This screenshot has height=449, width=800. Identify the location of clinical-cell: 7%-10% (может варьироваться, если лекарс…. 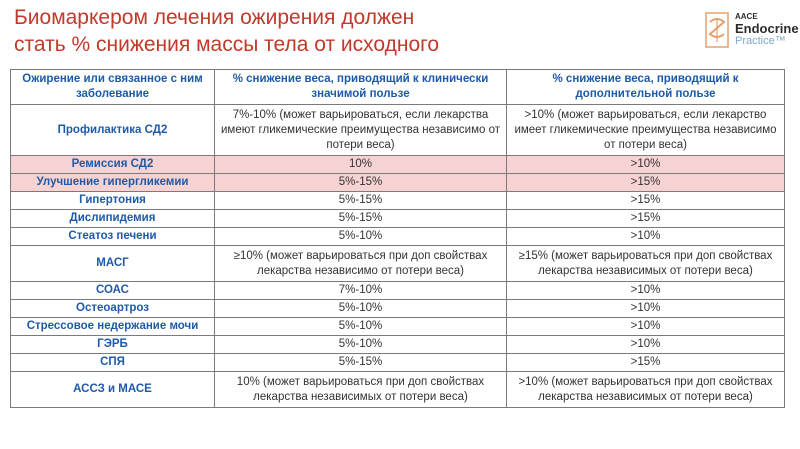
(360, 130).